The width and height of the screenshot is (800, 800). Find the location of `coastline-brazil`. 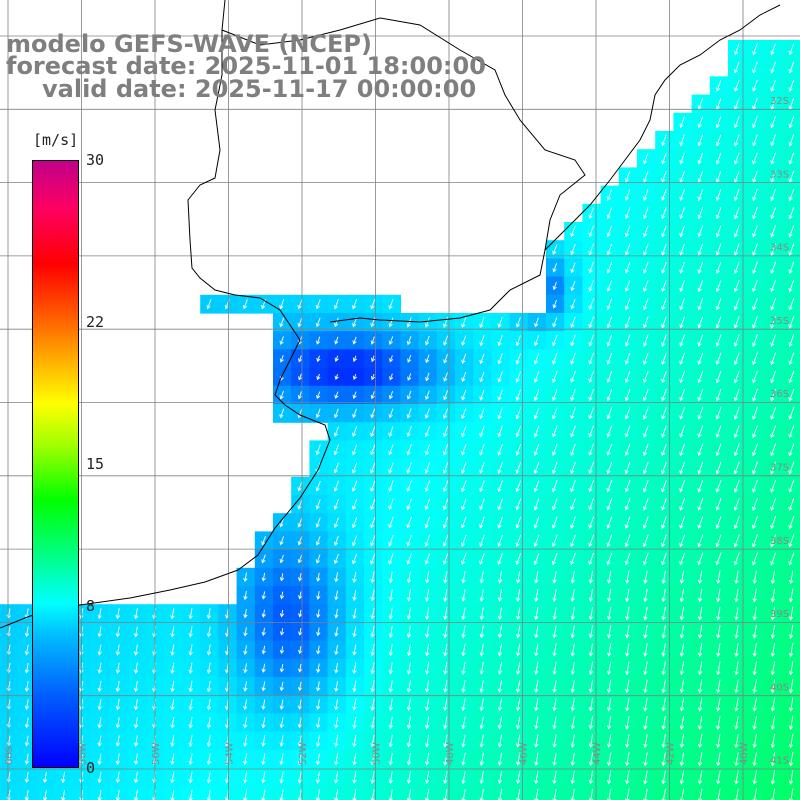

coastline-brazil is located at coordinates (662, 127).